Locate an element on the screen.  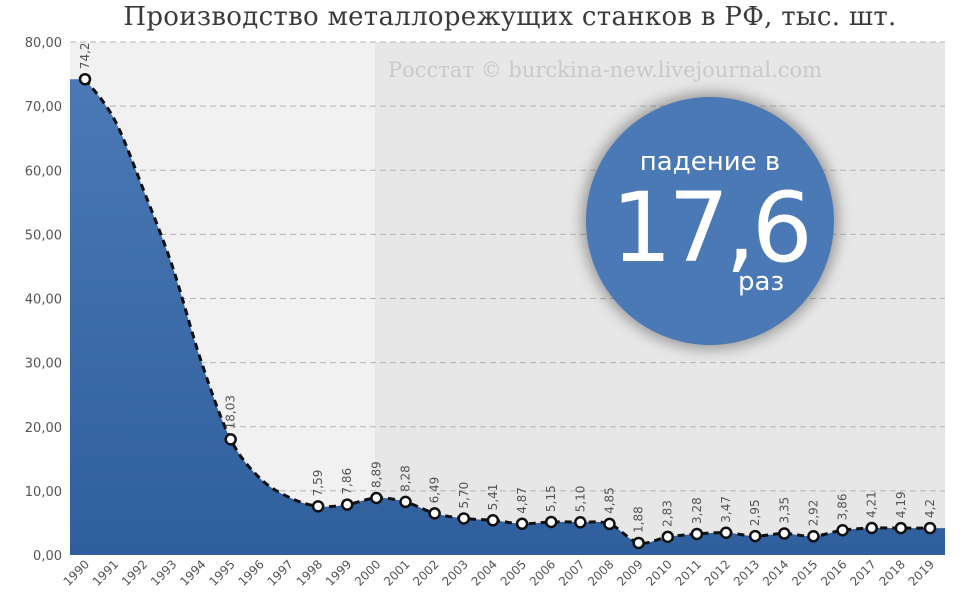
y-tick-label: 40,00 is located at coordinates (43, 300).